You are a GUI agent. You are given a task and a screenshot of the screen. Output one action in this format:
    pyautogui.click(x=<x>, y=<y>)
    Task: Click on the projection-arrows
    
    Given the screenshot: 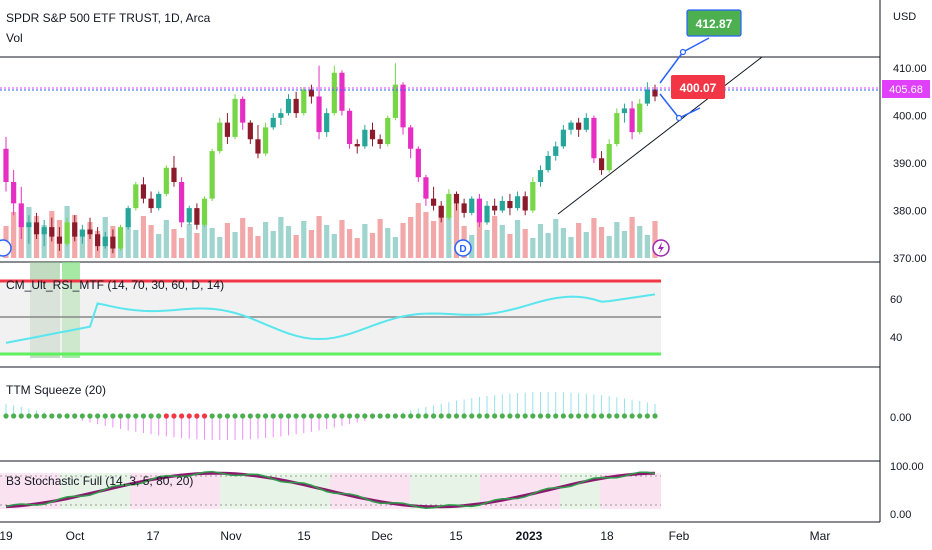 What is the action you would take?
    pyautogui.click(x=684, y=79)
    